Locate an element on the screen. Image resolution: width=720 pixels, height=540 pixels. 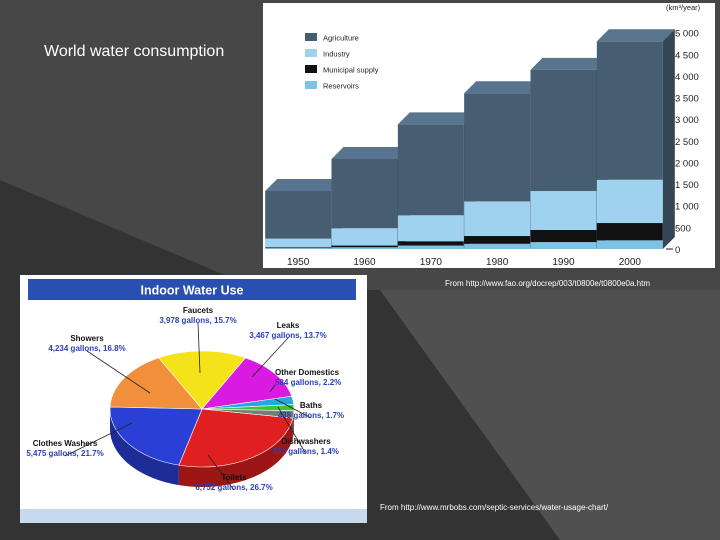
x-tick-label: 1970 is located at coordinates (431, 262).